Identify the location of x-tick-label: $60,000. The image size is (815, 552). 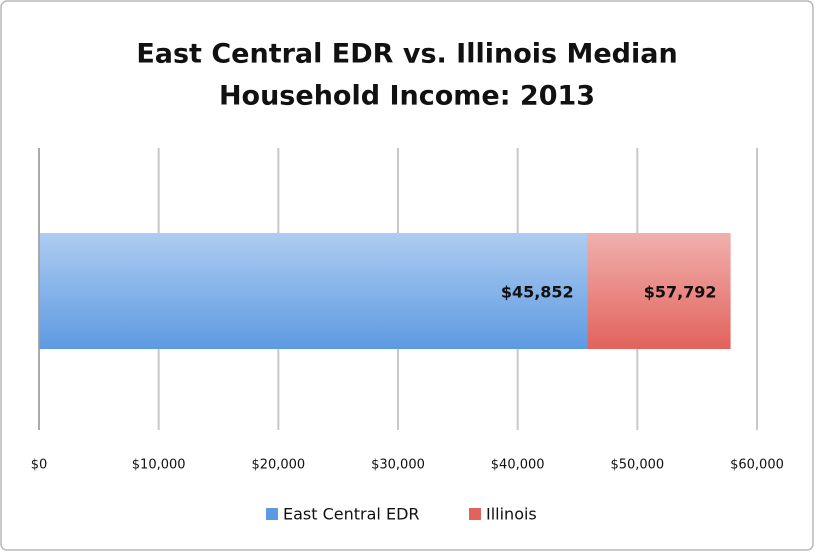
(757, 465).